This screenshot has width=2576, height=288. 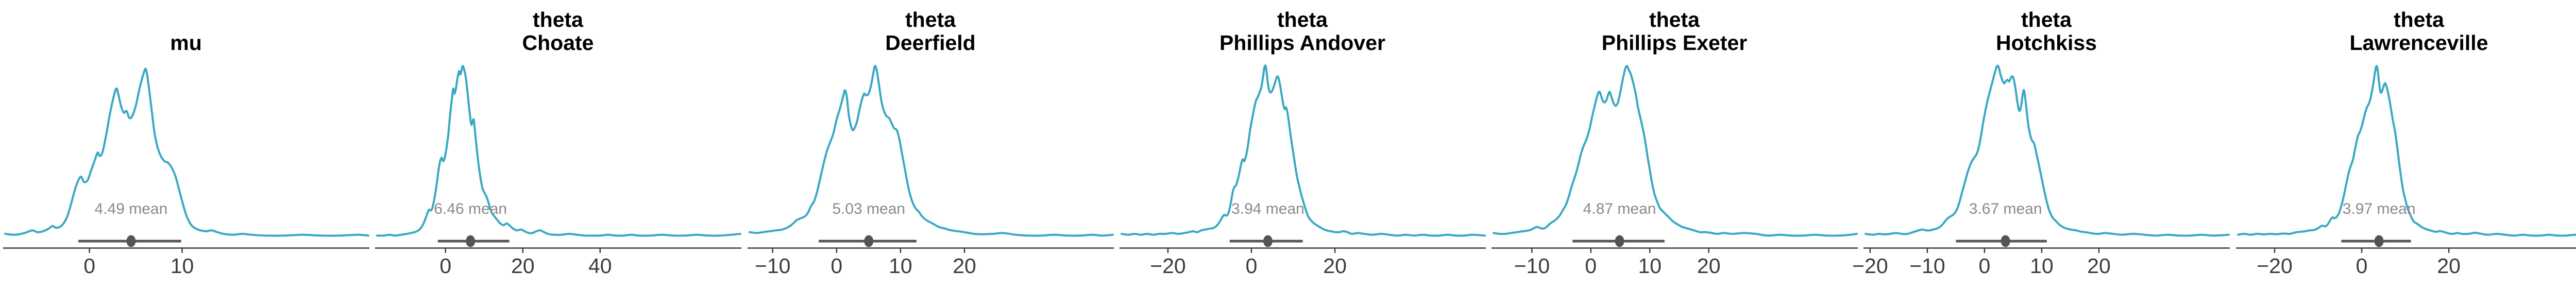 What do you see at coordinates (1267, 209) in the screenshot?
I see `mean-label: 3.94 mean` at bounding box center [1267, 209].